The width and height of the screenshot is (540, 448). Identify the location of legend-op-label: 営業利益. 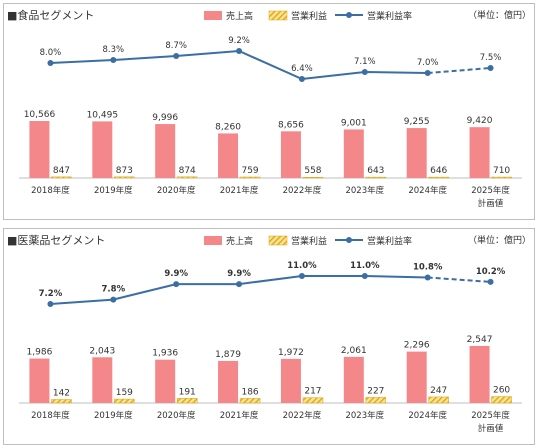
(309, 241).